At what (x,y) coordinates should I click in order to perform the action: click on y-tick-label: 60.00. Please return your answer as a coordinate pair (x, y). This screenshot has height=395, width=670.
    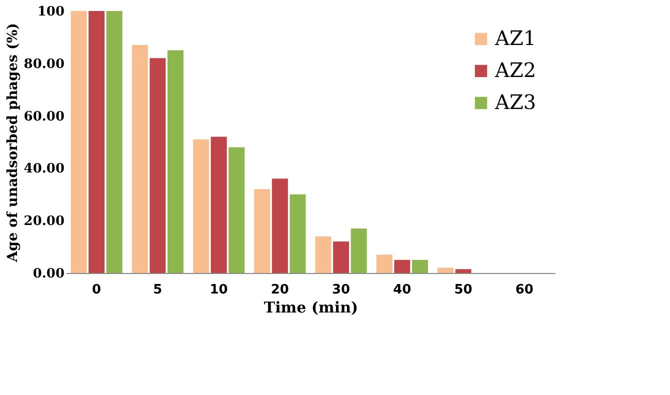
    Looking at the image, I should click on (44, 116).